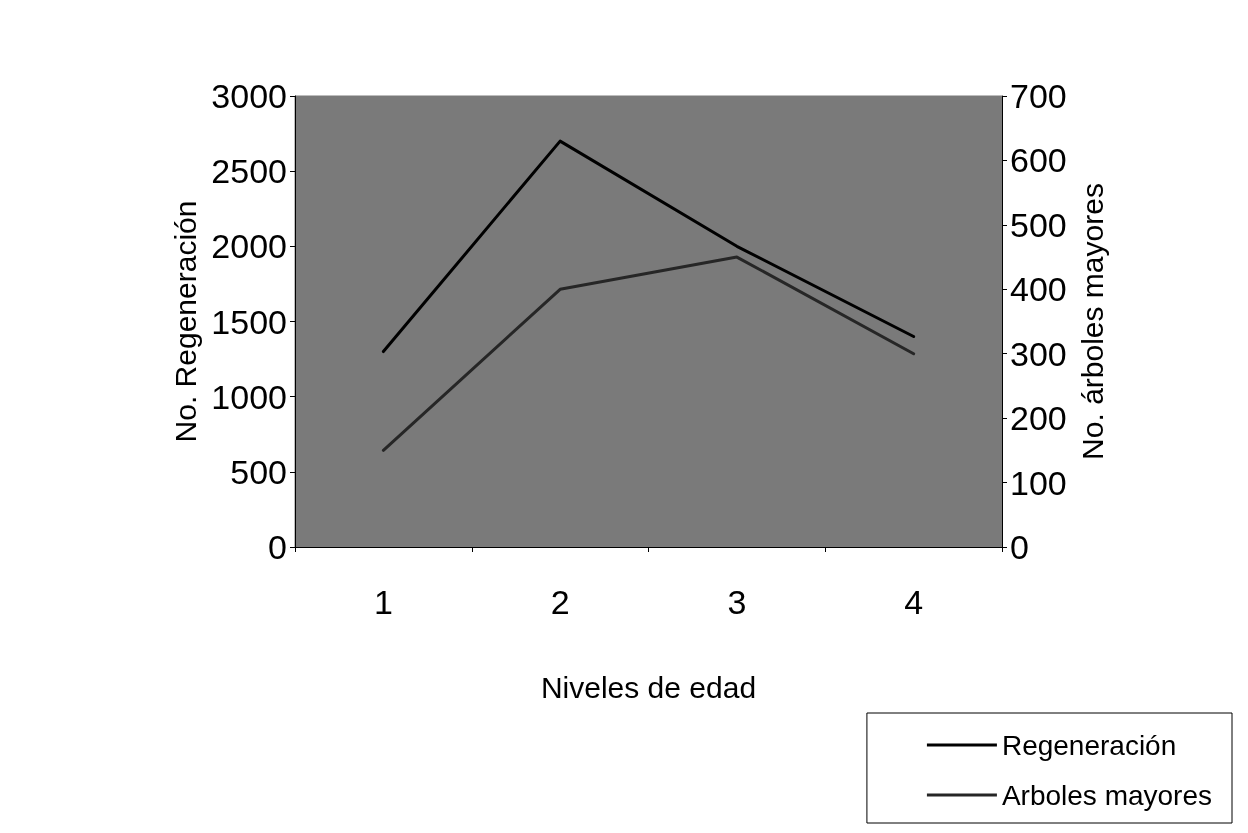 The width and height of the screenshot is (1248, 833). What do you see at coordinates (648, 687) in the screenshot?
I see `x-axis-title: Niveles de edad` at bounding box center [648, 687].